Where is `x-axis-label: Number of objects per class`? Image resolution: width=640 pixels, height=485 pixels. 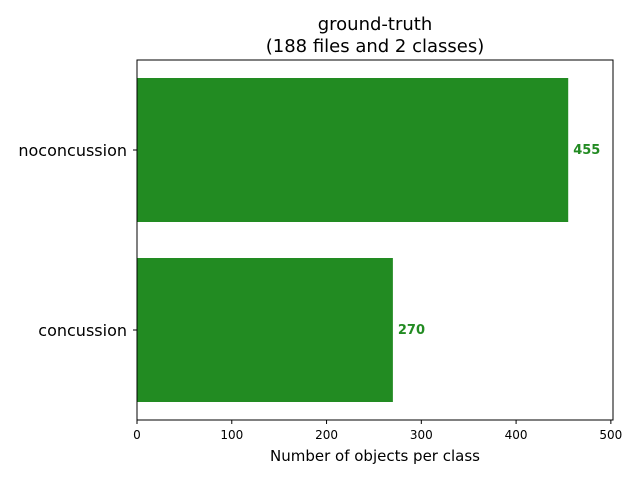
x-axis-label: Number of objects per class is located at coordinates (375, 456).